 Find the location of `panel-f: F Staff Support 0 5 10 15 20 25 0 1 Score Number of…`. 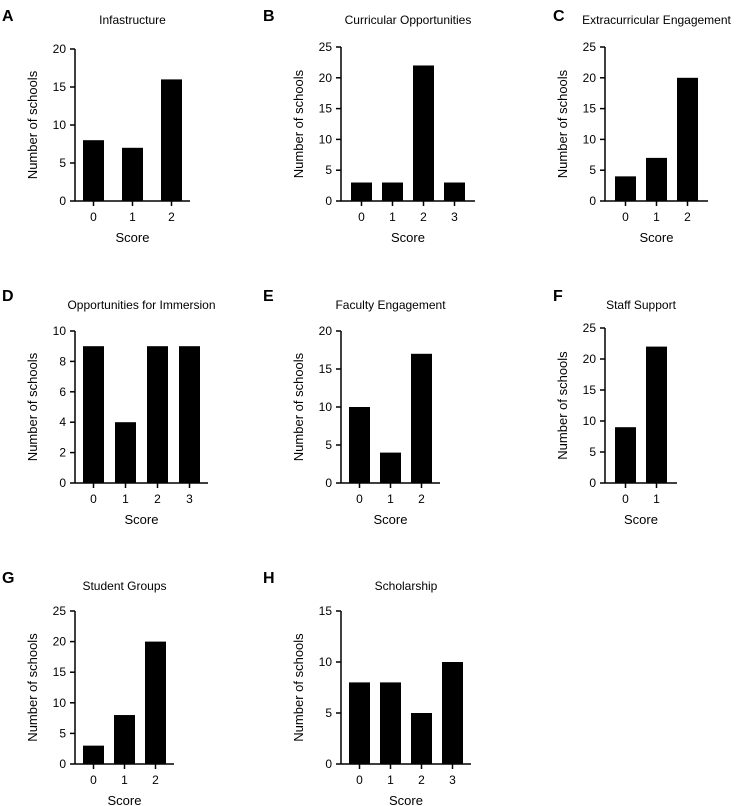

panel-f: F Staff Support 0 5 10 15 20 25 0 1 Score Number of… is located at coordinates (615, 407).